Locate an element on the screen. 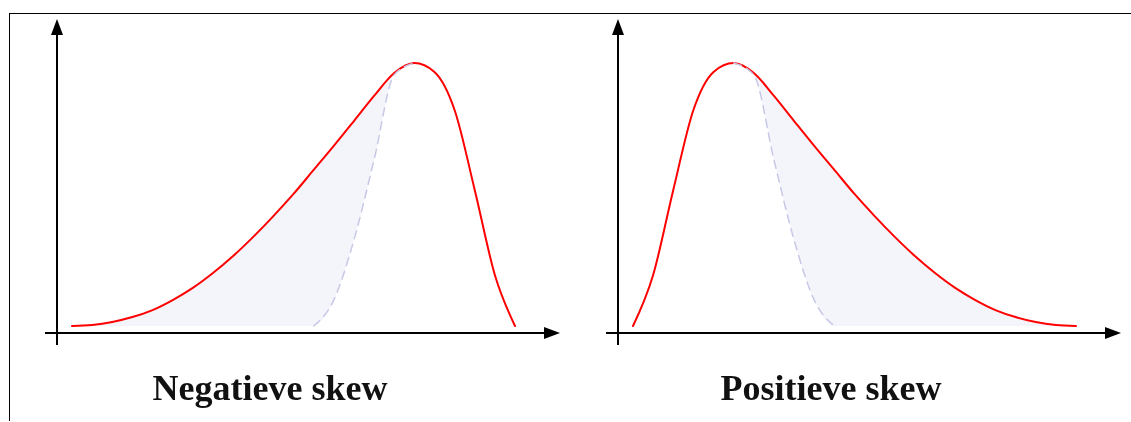 This screenshot has width=1131, height=422. text: Positieve skew is located at coordinates (831, 388).